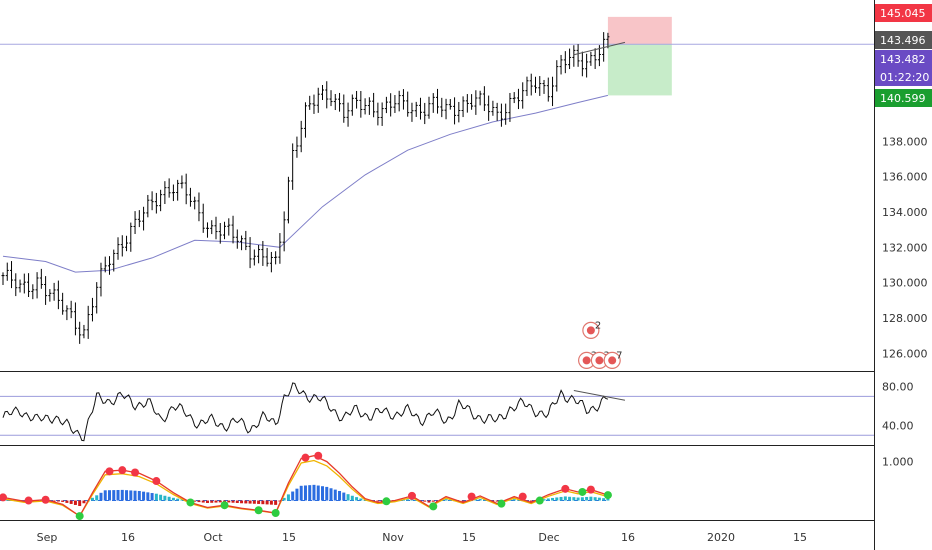  What do you see at coordinates (639, 70) in the screenshot?
I see `take-profit-zone` at bounding box center [639, 70].